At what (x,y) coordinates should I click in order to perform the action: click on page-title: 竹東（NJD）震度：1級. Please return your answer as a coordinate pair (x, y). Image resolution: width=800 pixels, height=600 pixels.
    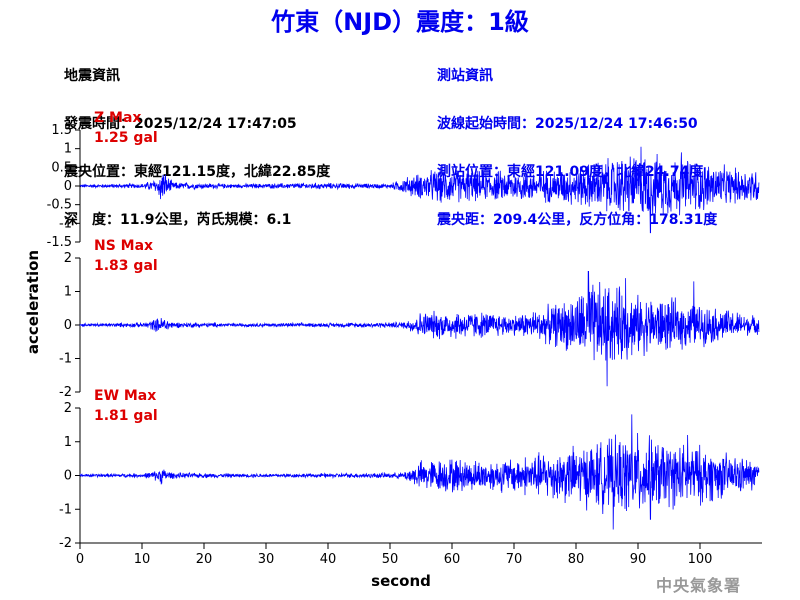
    Looking at the image, I should click on (400, 22).